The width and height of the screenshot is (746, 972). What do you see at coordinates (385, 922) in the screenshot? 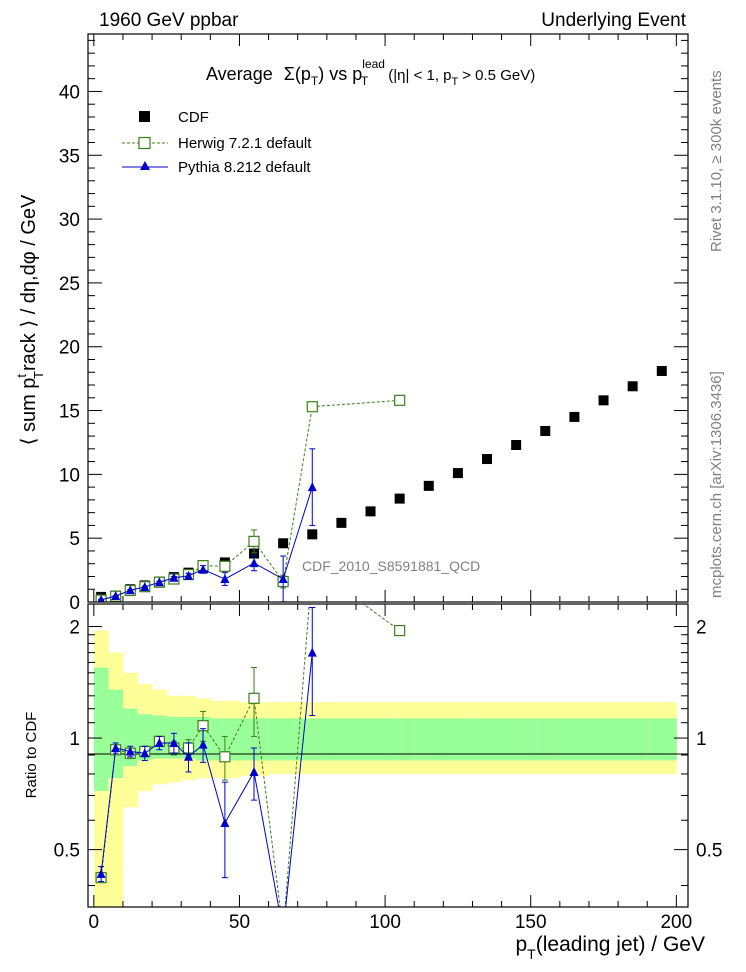
I see `x-tick-label: 100` at bounding box center [385, 922].